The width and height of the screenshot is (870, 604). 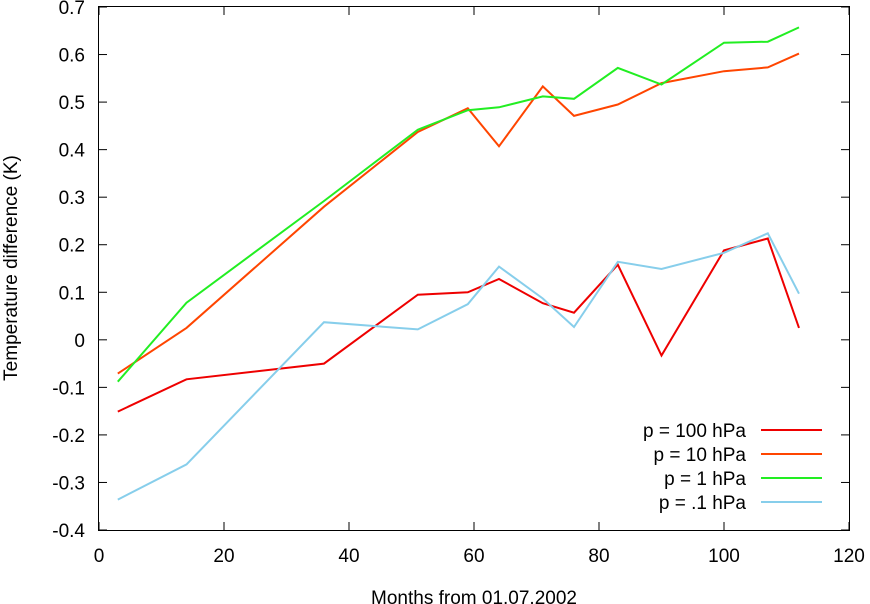 I want to click on y-tick-label: -0.1, so click(x=68, y=388).